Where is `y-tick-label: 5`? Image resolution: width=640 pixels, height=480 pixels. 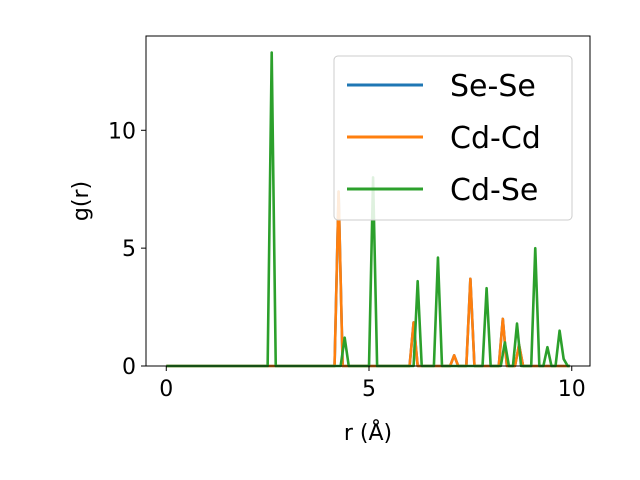 y-tick-label: 5 is located at coordinates (129, 249).